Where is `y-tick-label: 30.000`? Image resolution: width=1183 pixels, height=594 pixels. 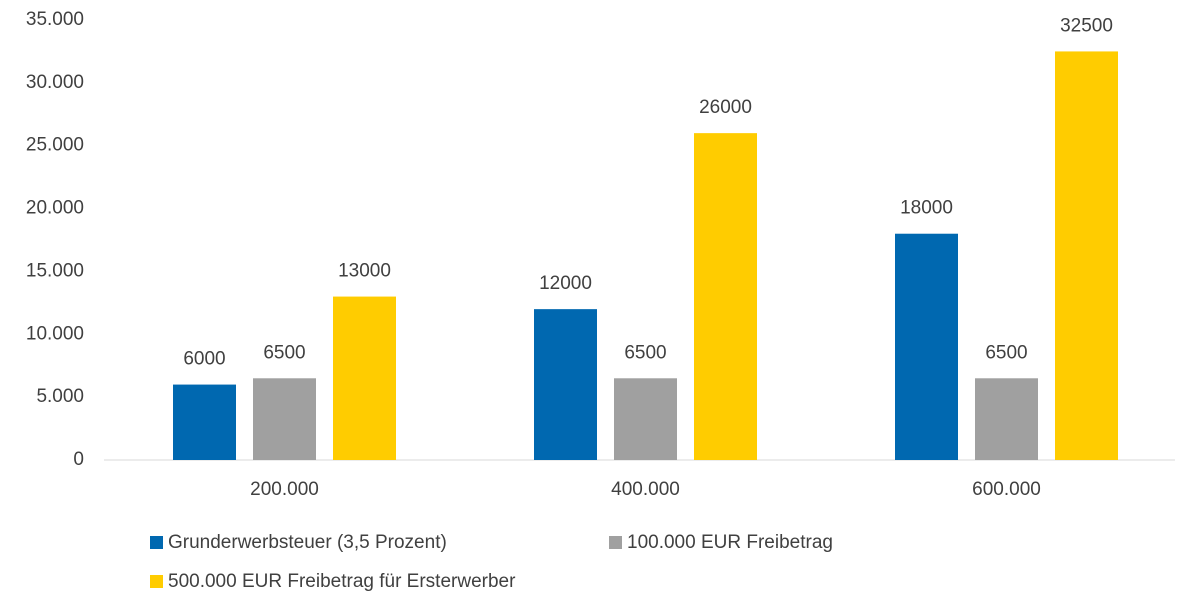
y-tick-label: 30.000 is located at coordinates (55, 82).